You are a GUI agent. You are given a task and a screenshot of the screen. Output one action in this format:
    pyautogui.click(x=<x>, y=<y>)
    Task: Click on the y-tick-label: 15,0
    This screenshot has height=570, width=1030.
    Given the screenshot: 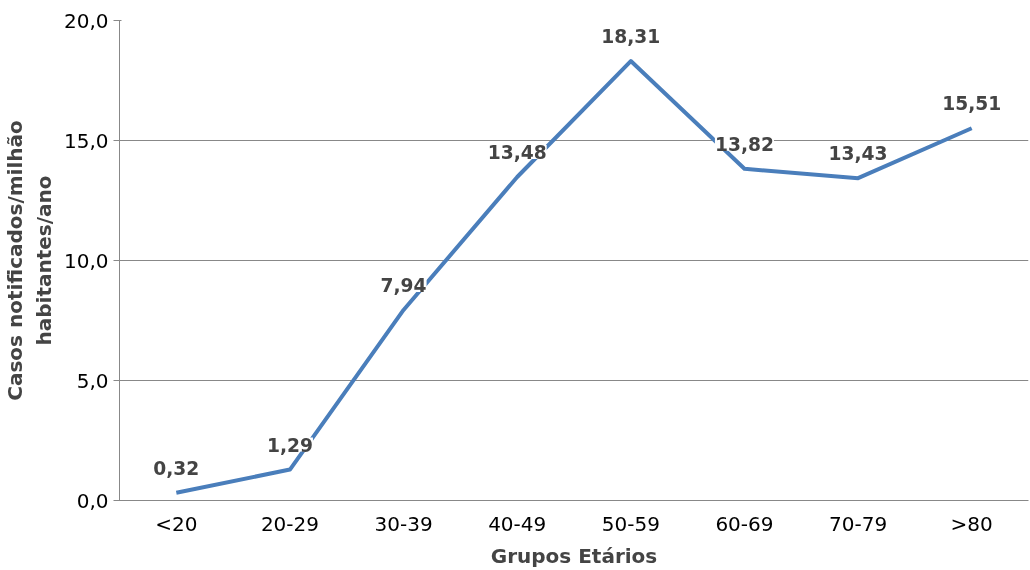 What is the action you would take?
    pyautogui.click(x=86, y=140)
    